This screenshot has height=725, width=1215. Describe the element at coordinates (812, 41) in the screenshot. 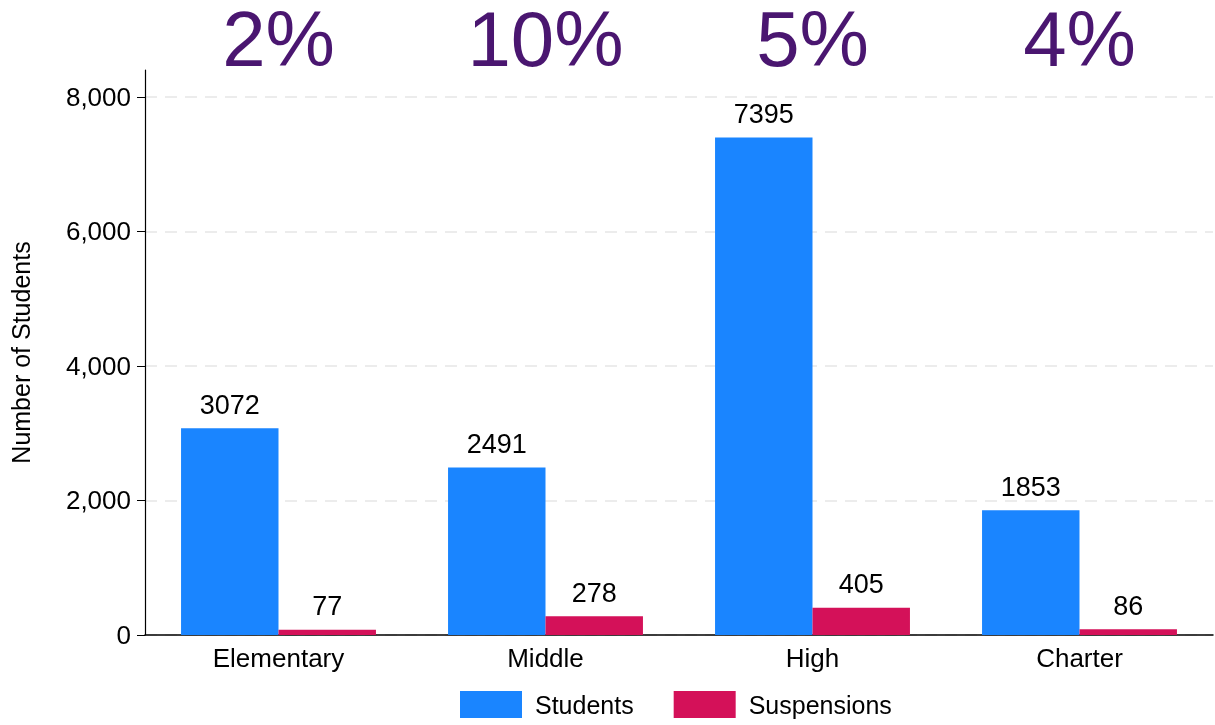

I see `annotation: 5%` at that location.